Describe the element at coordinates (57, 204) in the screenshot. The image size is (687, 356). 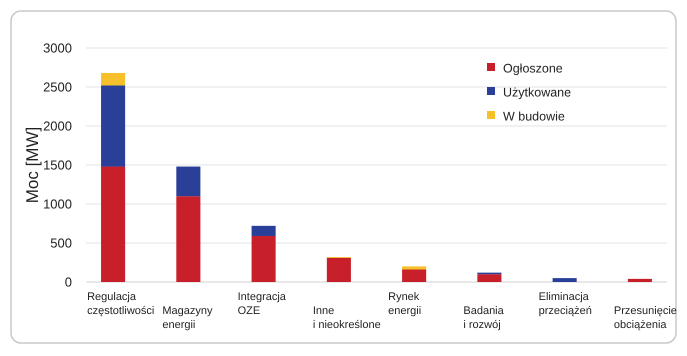
I see `y-tick-label: 1000` at that location.